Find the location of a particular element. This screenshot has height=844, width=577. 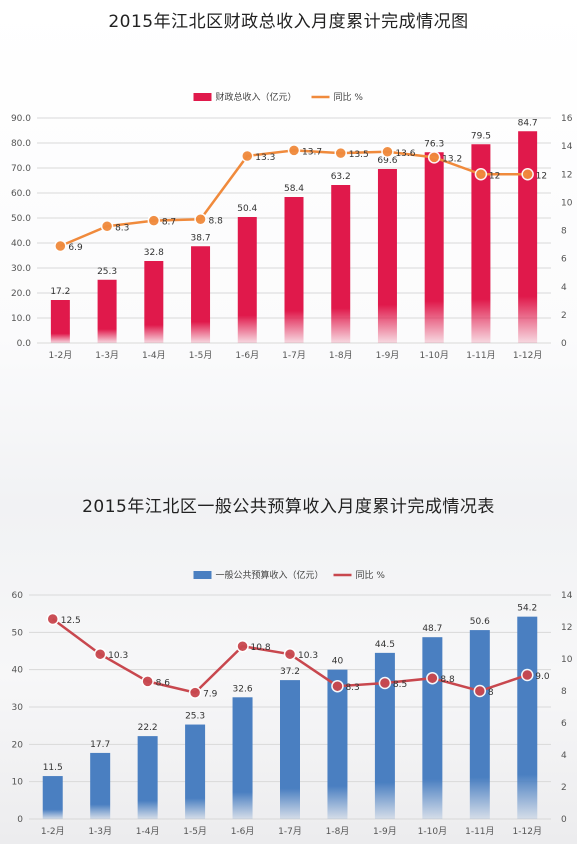

bar-value-label: 17.7 is located at coordinates (100, 745).